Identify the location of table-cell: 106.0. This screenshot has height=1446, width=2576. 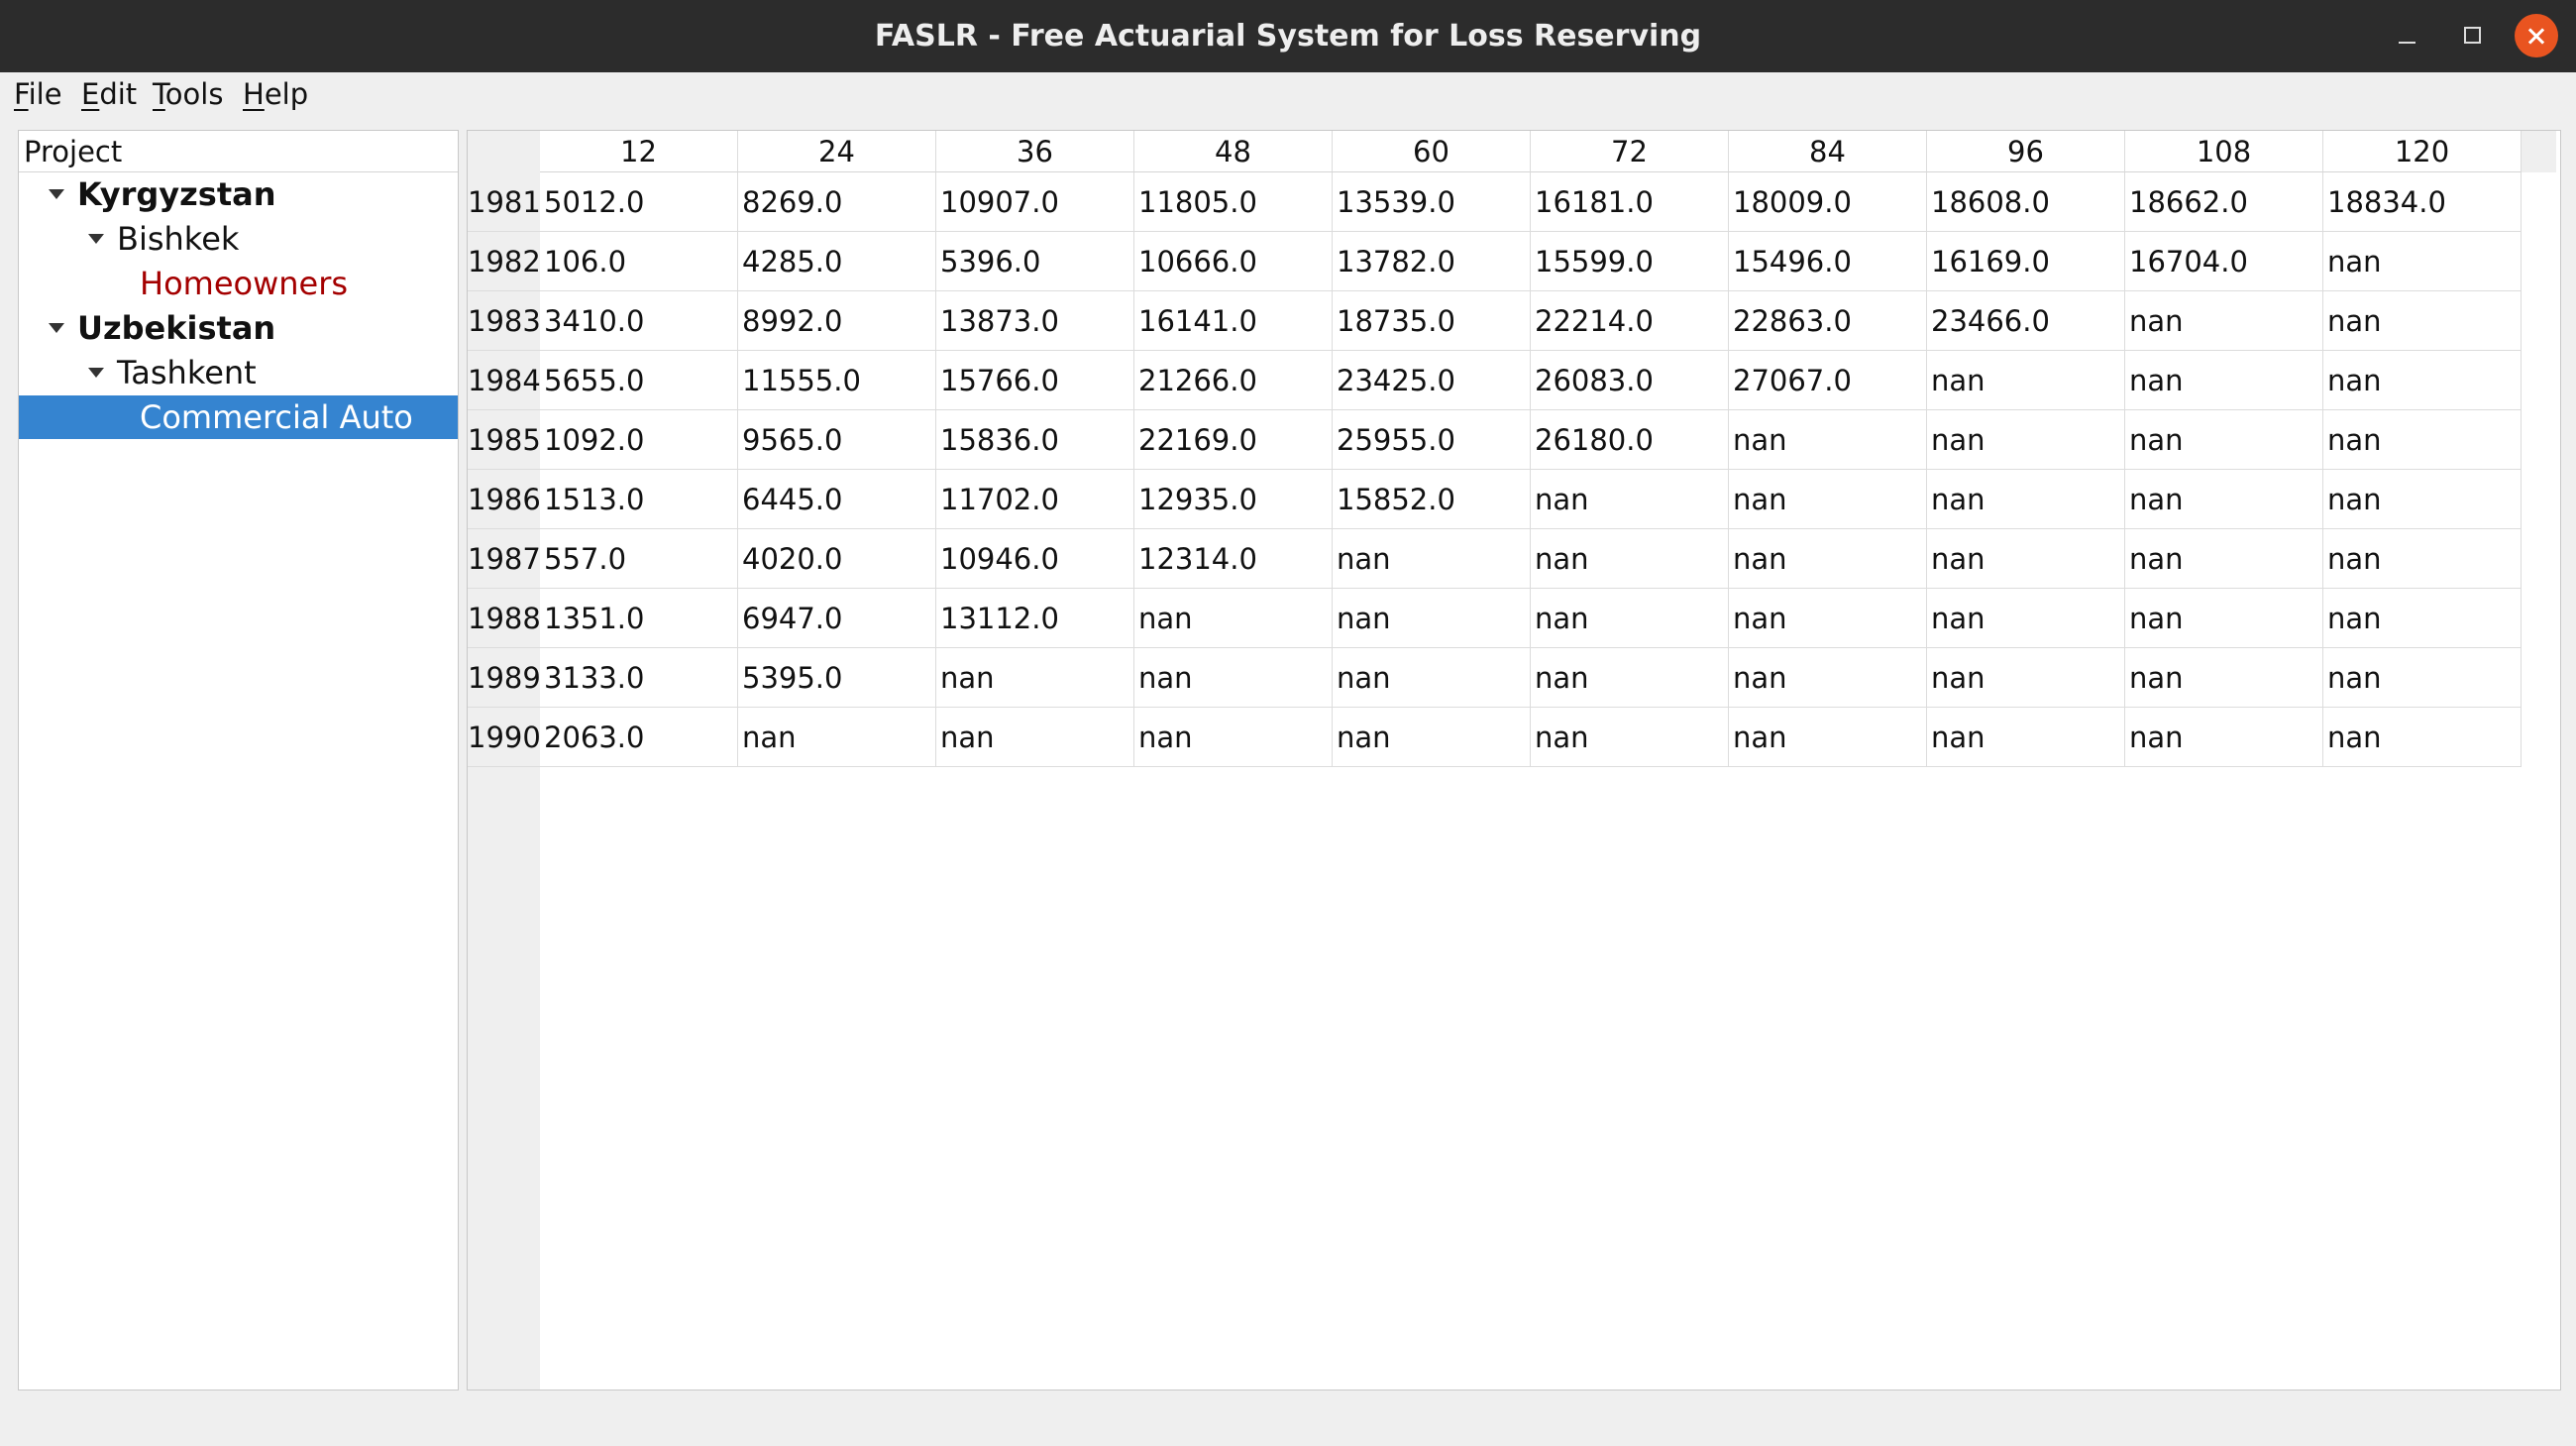
(639, 261).